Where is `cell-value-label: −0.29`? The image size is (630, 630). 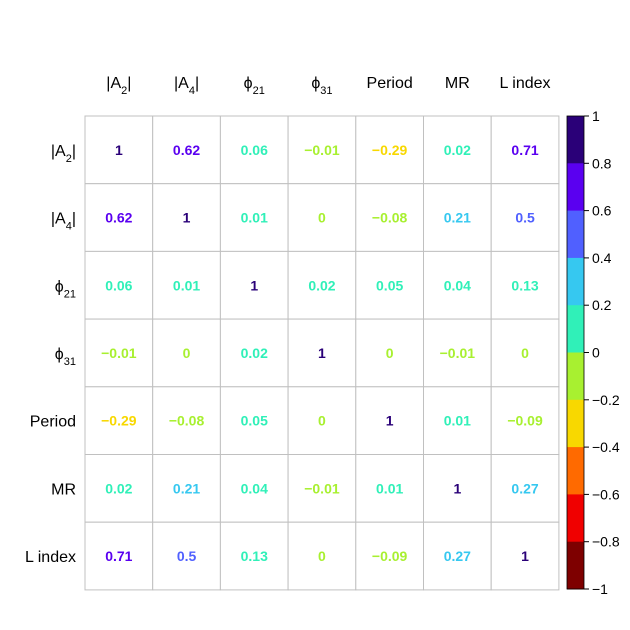
cell-value-label: −0.29 is located at coordinates (390, 150).